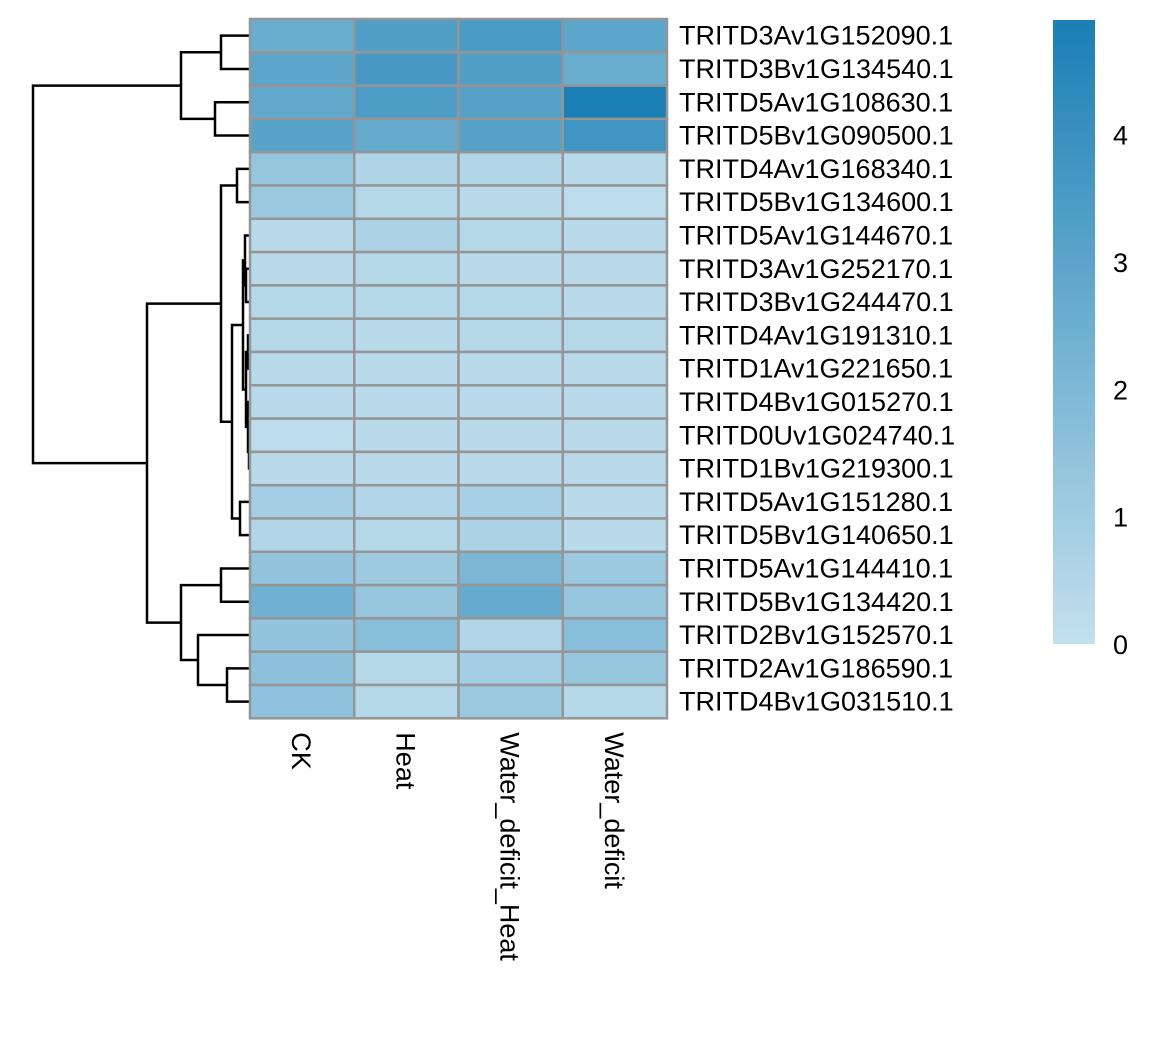  I want to click on row-label: TRITD5Bv1G090500.1, so click(816, 136).